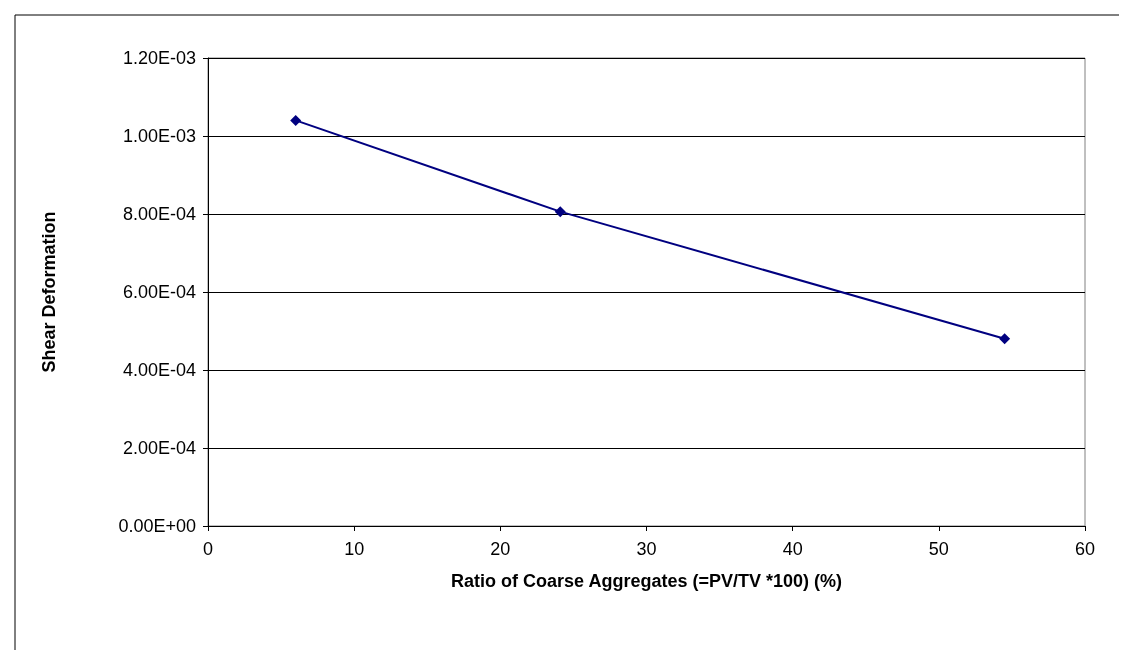 The height and width of the screenshot is (658, 1127). What do you see at coordinates (500, 549) in the screenshot?
I see `x-tick-label: 20` at bounding box center [500, 549].